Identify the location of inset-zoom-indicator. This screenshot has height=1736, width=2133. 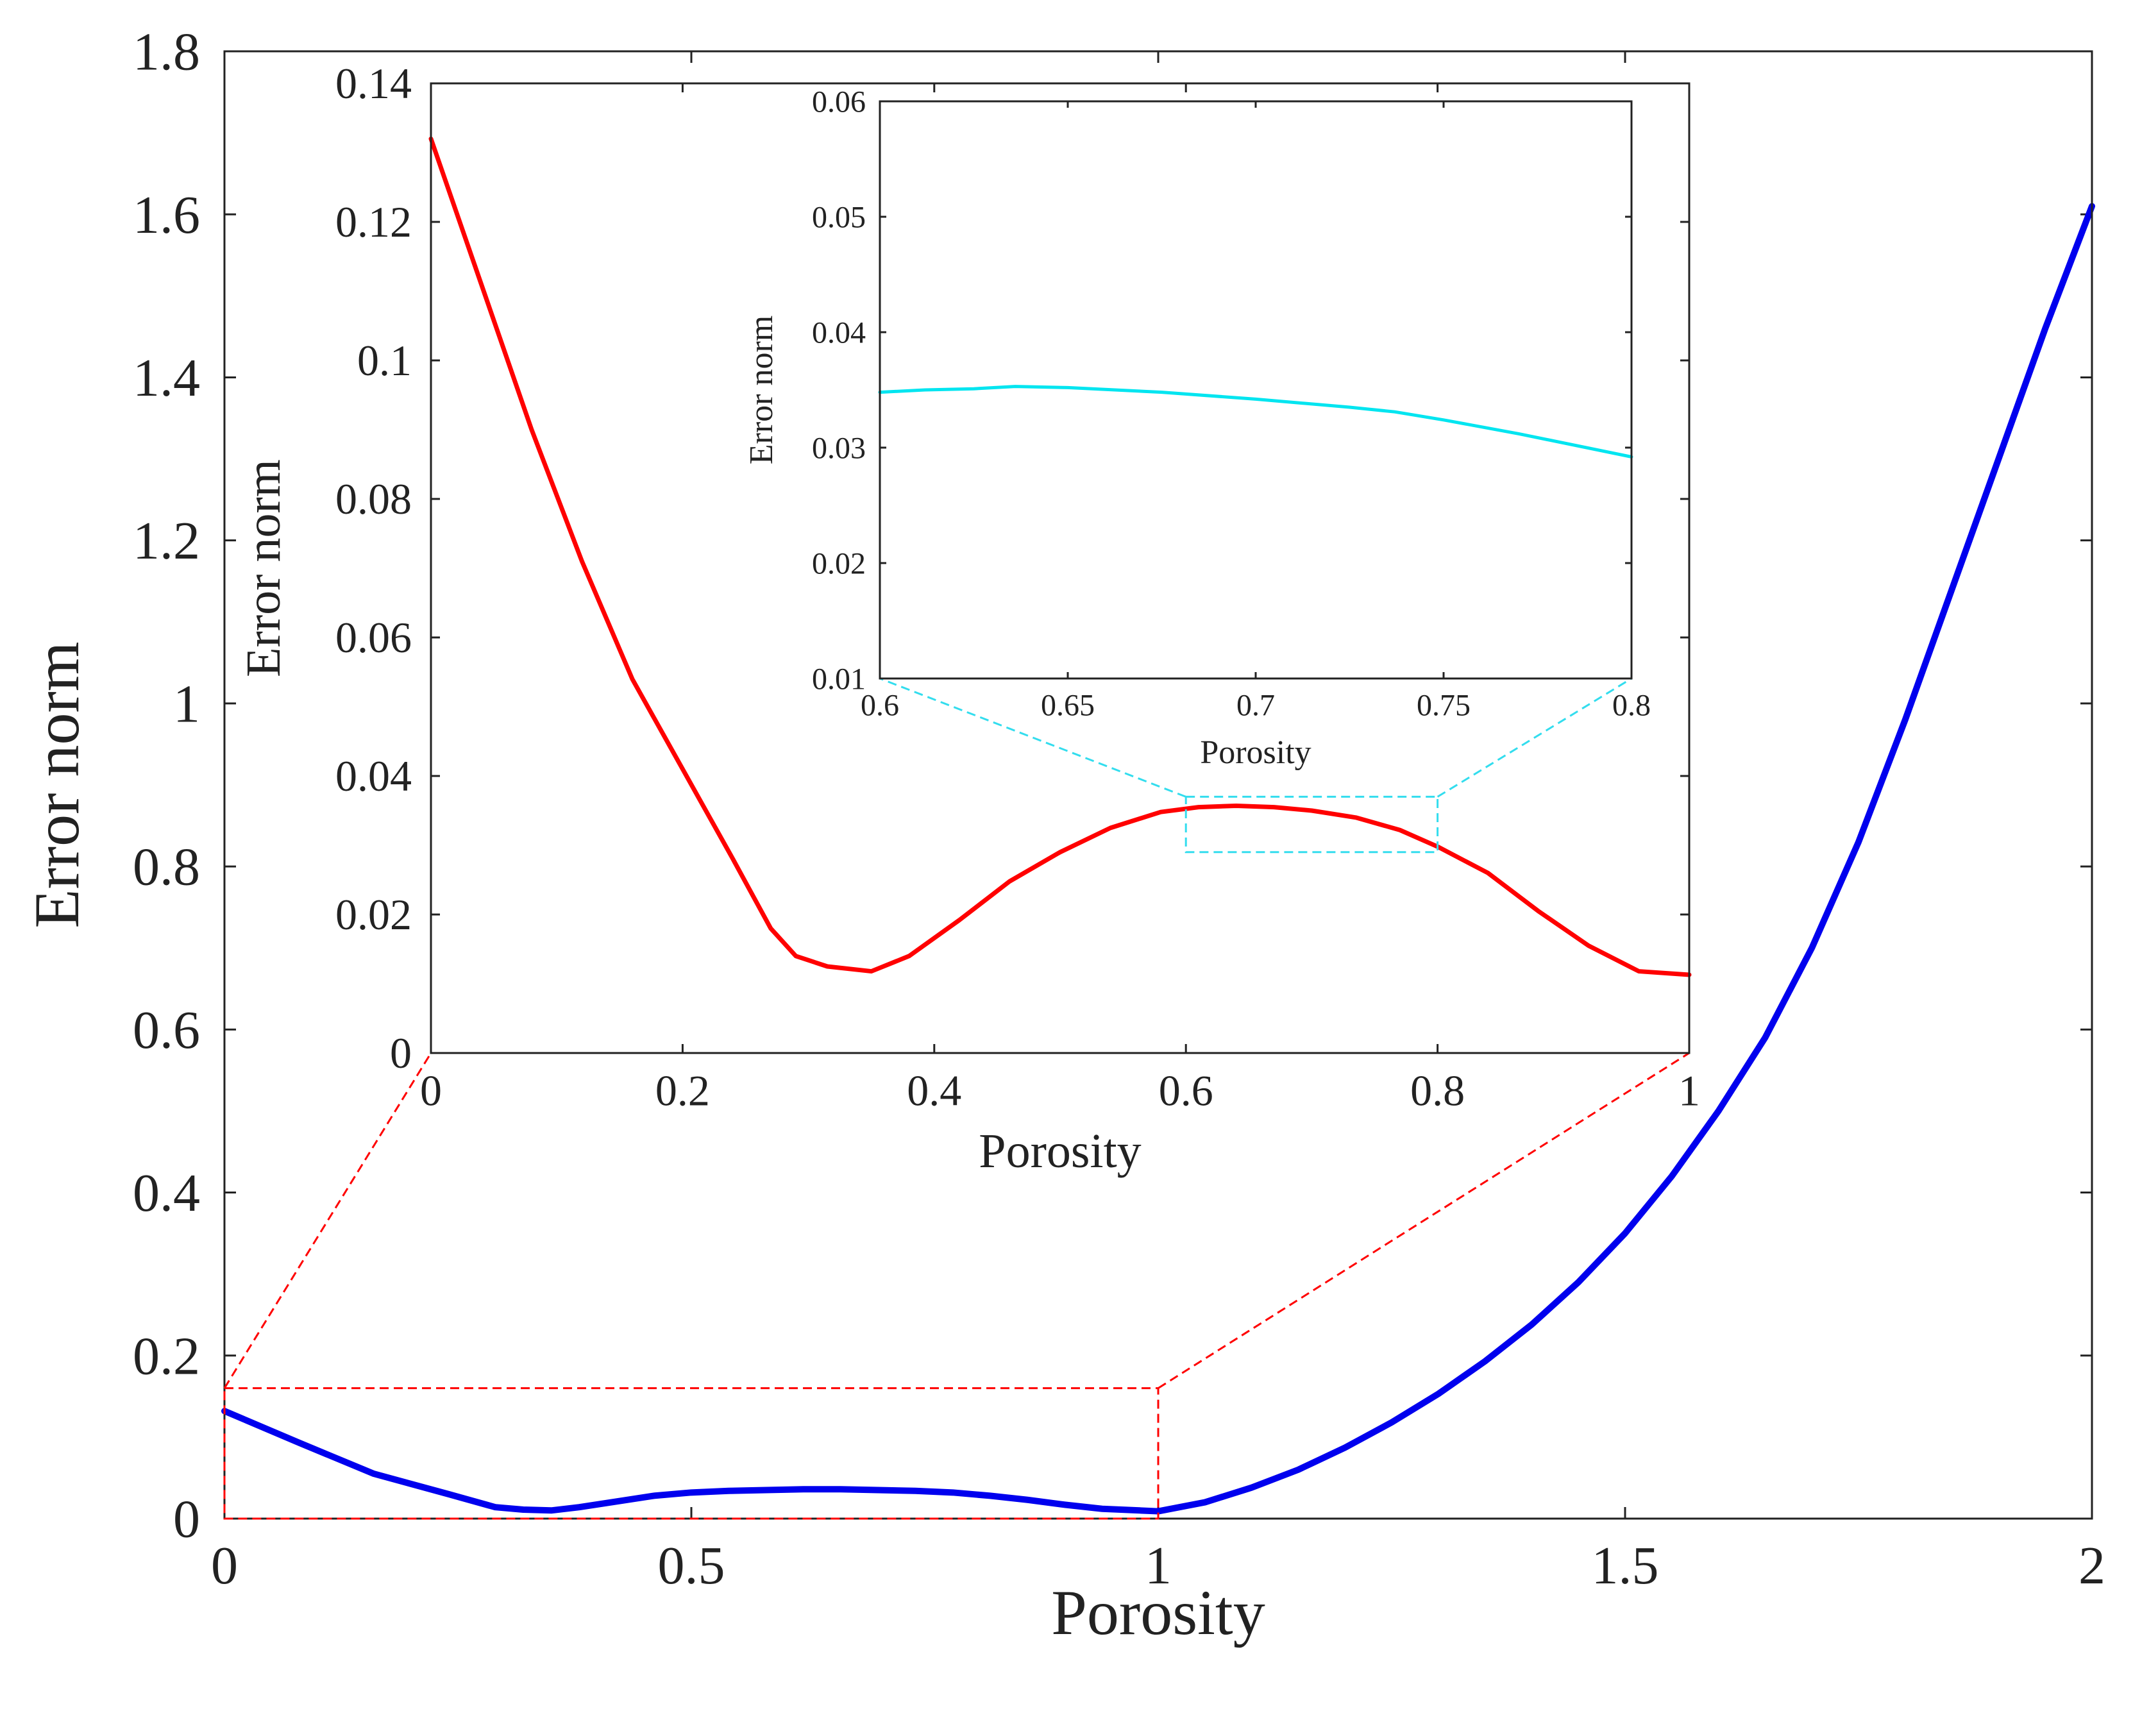
(1255, 765).